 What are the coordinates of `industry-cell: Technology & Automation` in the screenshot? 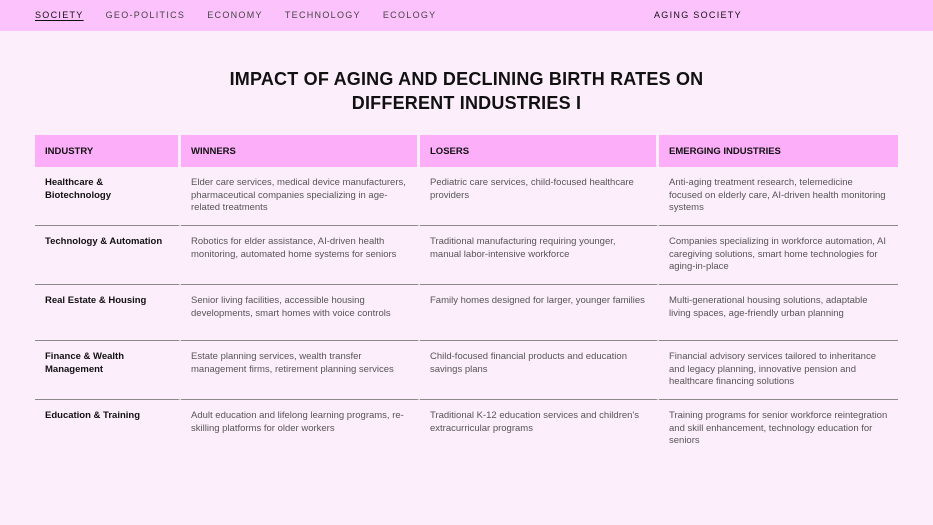 It's located at (108, 255).